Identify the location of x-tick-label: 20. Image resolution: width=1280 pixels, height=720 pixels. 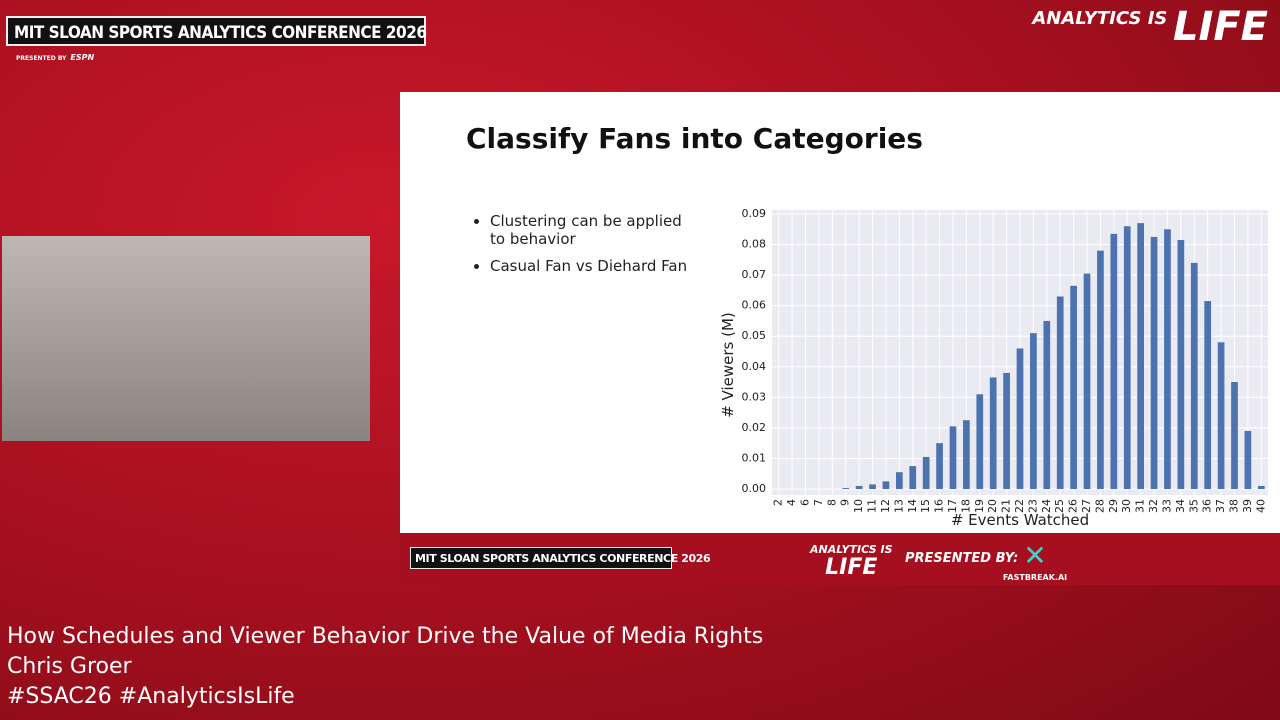
(992, 506).